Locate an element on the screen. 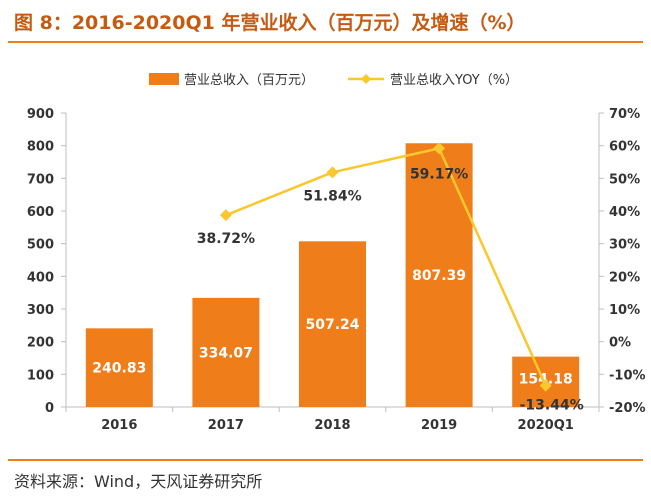 The height and width of the screenshot is (500, 651). y-left-tick-label: 0 is located at coordinates (49, 408).